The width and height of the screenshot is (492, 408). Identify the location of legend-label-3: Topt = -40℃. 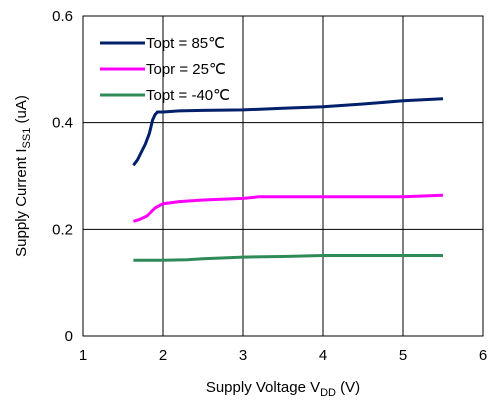
(188, 95).